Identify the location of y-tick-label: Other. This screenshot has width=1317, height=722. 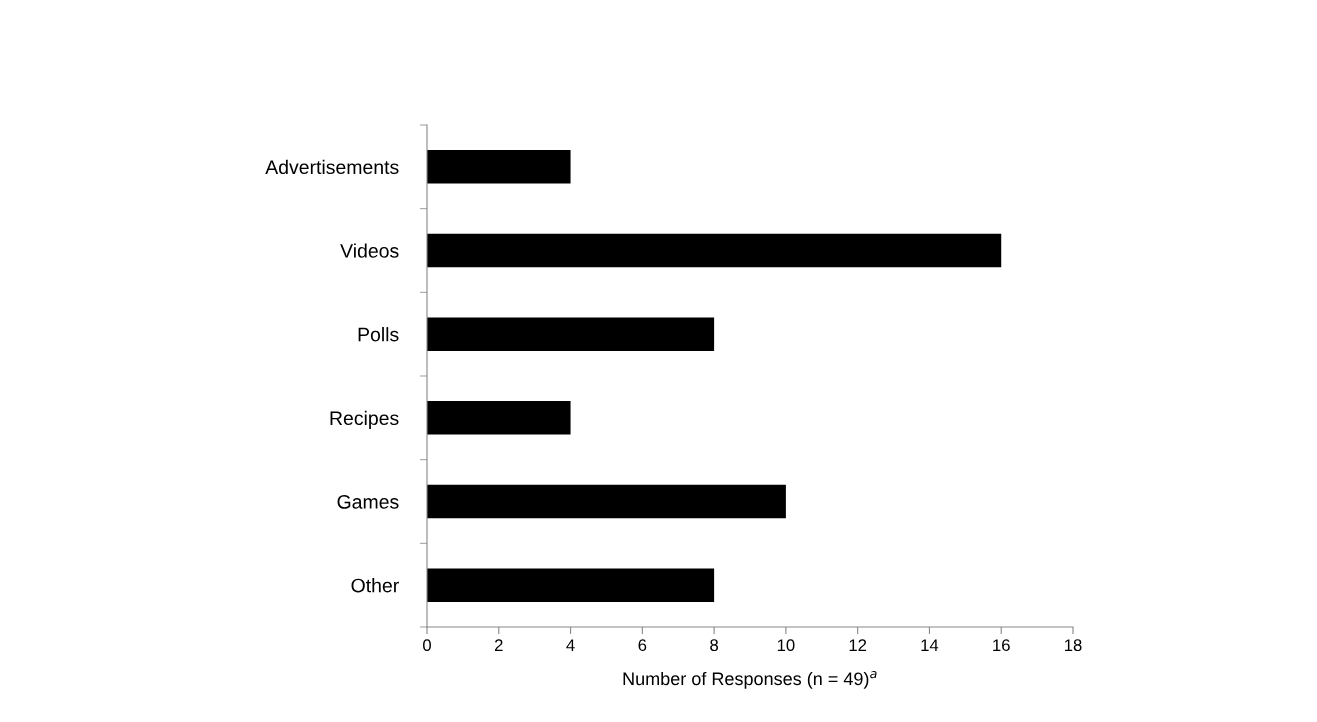
(375, 585).